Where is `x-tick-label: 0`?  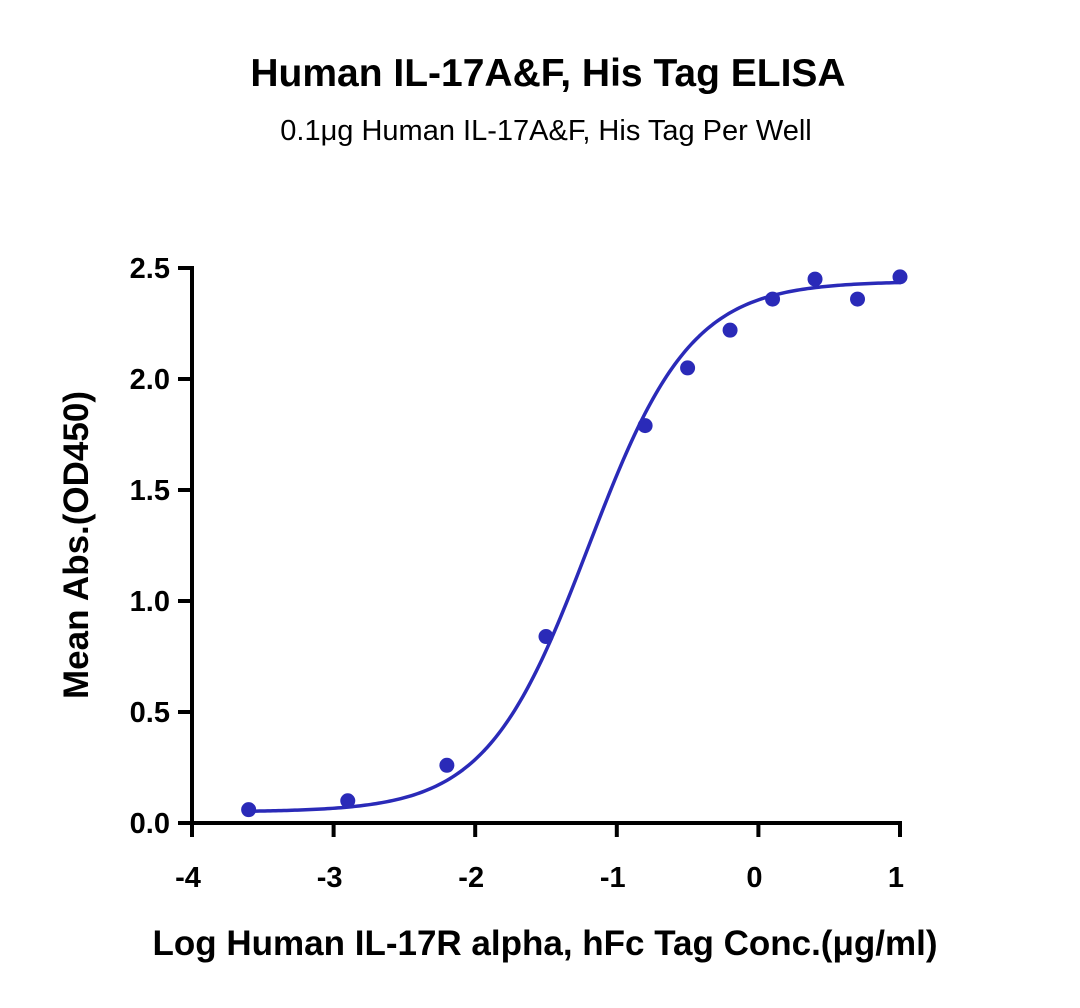 x-tick-label: 0 is located at coordinates (754, 878).